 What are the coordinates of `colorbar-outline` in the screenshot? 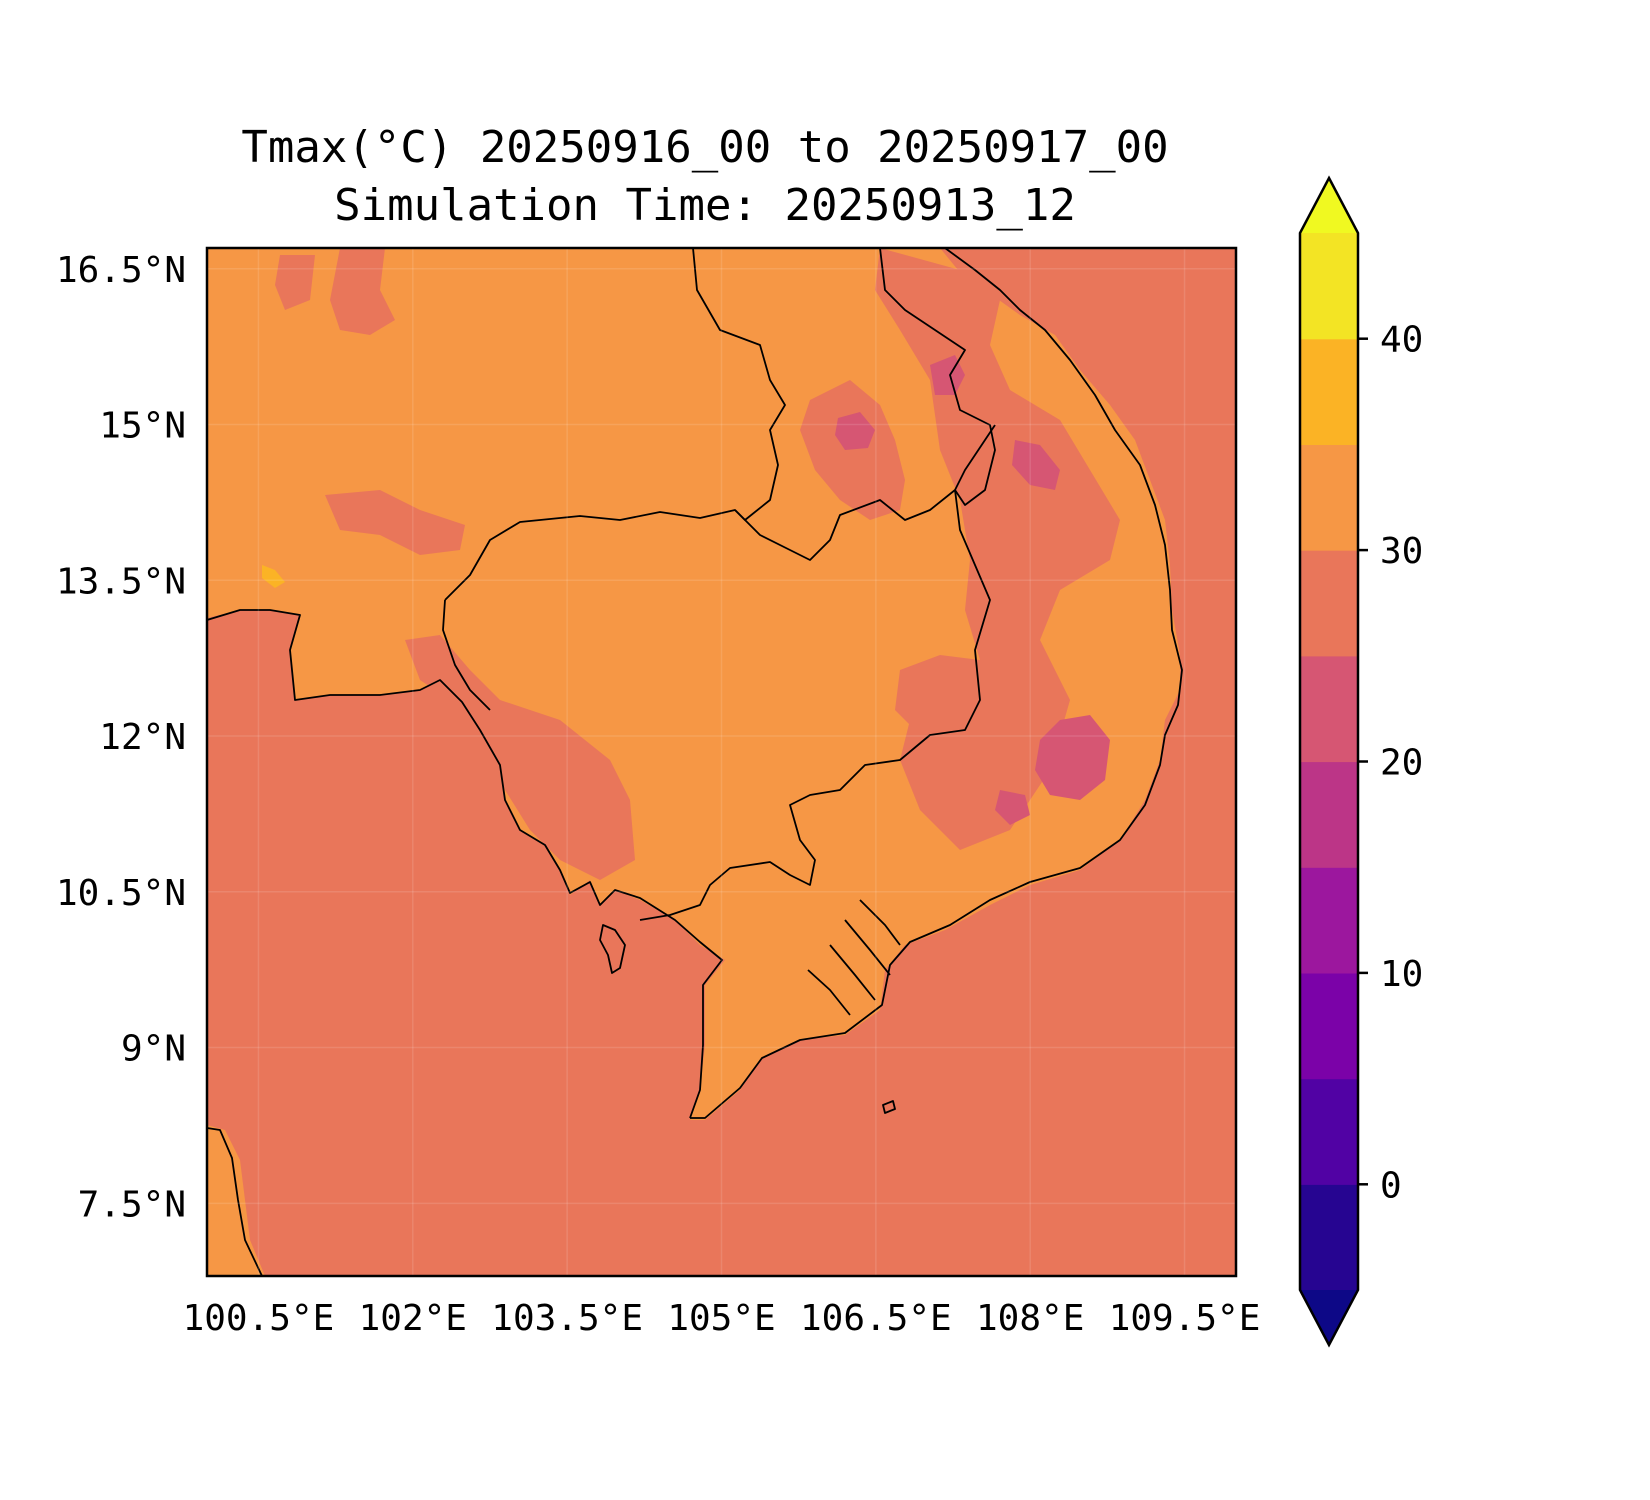 It's located at (1329, 761).